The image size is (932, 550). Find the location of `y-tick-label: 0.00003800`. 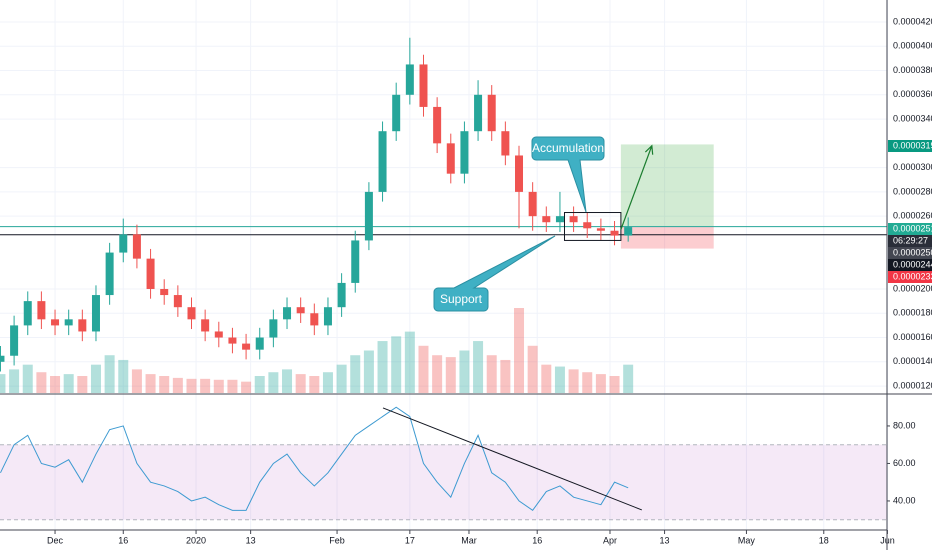

y-tick-label: 0.00003800 is located at coordinates (912, 70).